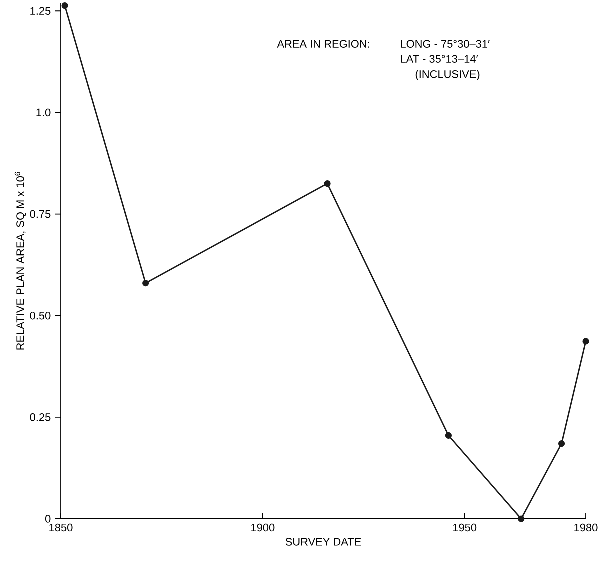 Image resolution: width=600 pixels, height=562 pixels. What do you see at coordinates (439, 59) in the screenshot?
I see `annotation: LAT - 35°13–14′` at bounding box center [439, 59].